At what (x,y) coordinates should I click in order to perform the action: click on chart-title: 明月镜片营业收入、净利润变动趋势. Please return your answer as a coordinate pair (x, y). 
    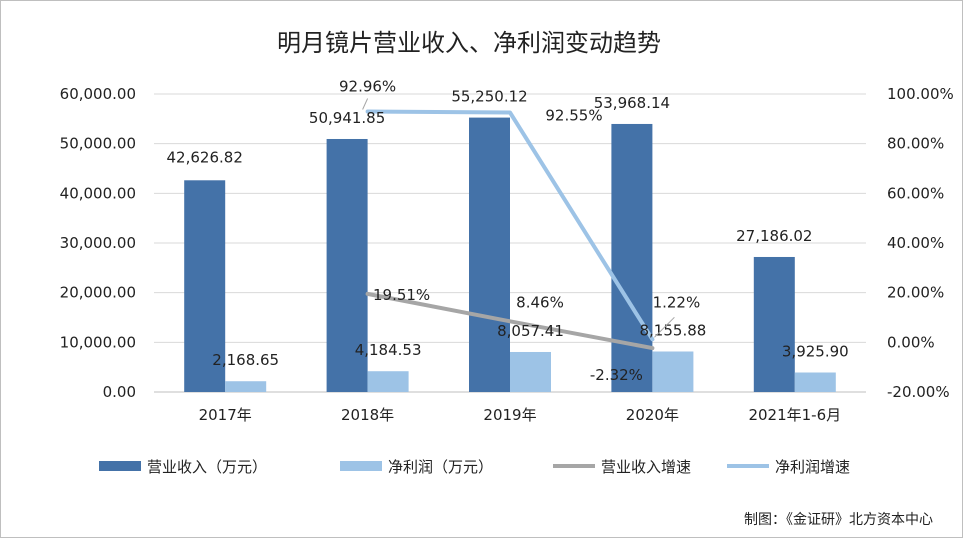
    Looking at the image, I should click on (469, 43).